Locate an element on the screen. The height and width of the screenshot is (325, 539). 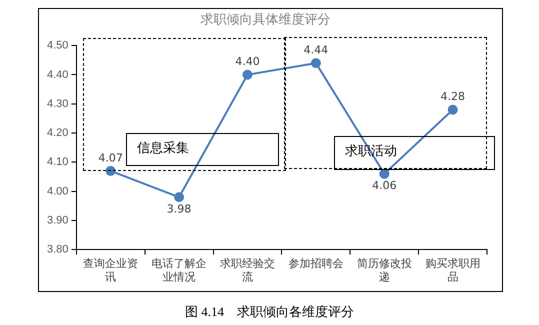
data-label: 3.98 is located at coordinates (179, 209).